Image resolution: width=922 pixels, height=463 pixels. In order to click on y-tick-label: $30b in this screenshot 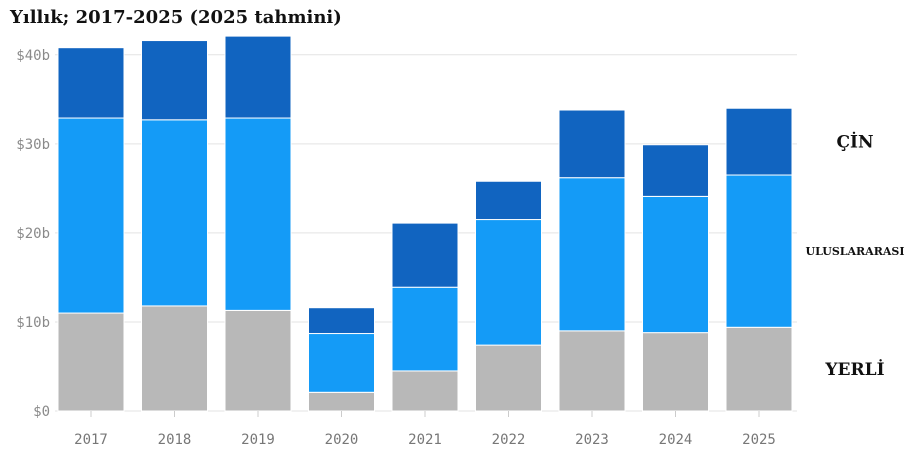, I will do `click(33, 145)`.